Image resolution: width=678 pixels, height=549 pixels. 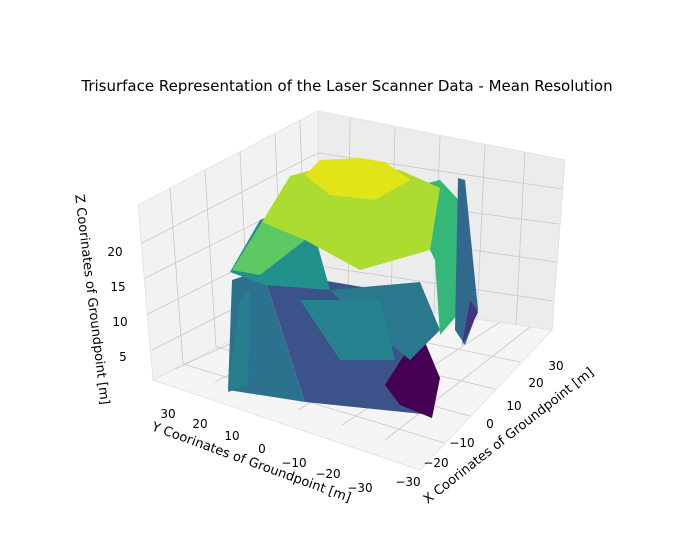 I want to click on y-tick: −30, so click(x=359, y=488).